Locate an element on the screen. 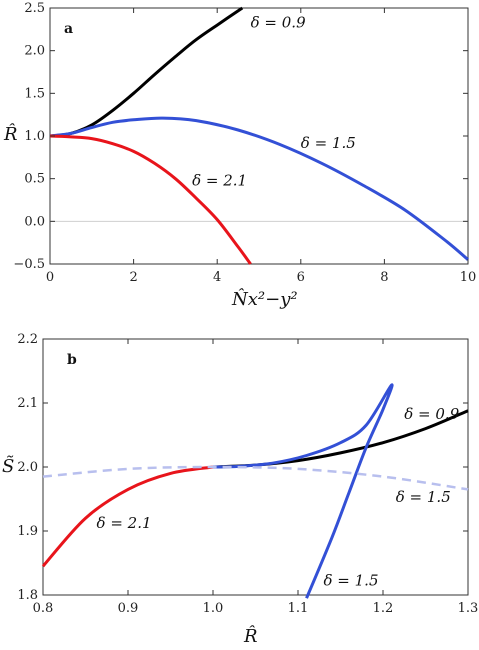 Image resolution: width=479 pixels, height=650 pixels. y-tick-label: 1.5 is located at coordinates (34, 93).